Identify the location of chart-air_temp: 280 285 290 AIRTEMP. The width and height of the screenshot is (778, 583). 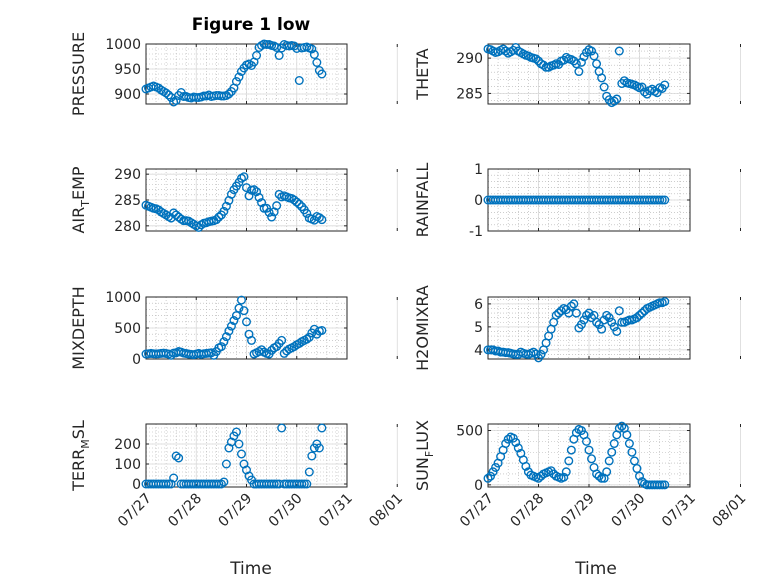
(233, 200).